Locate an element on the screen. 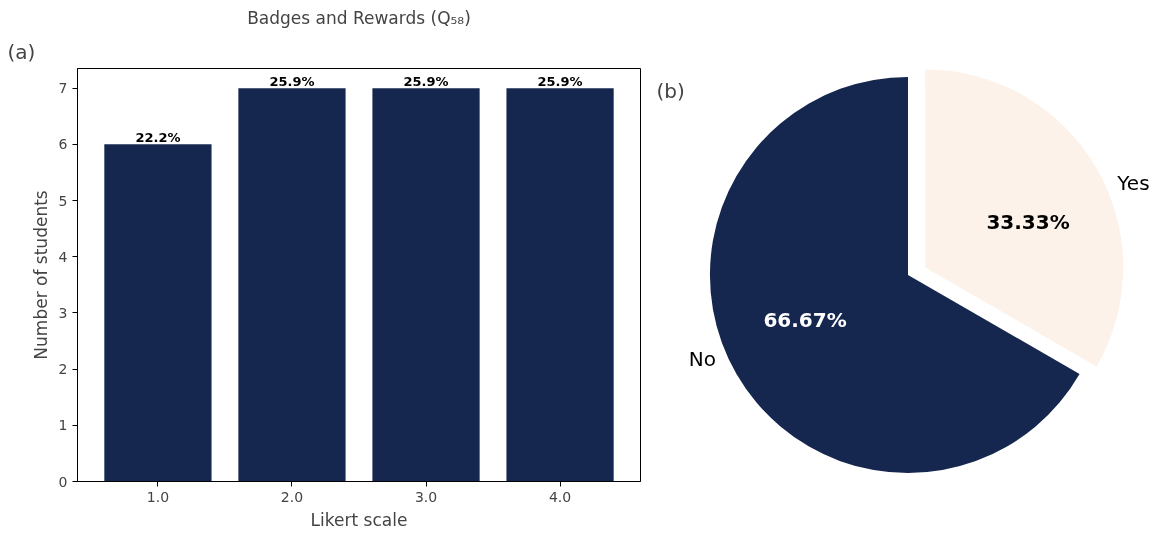 This screenshot has height=541, width=1165. x-tick-label: 3.0 is located at coordinates (426, 496).